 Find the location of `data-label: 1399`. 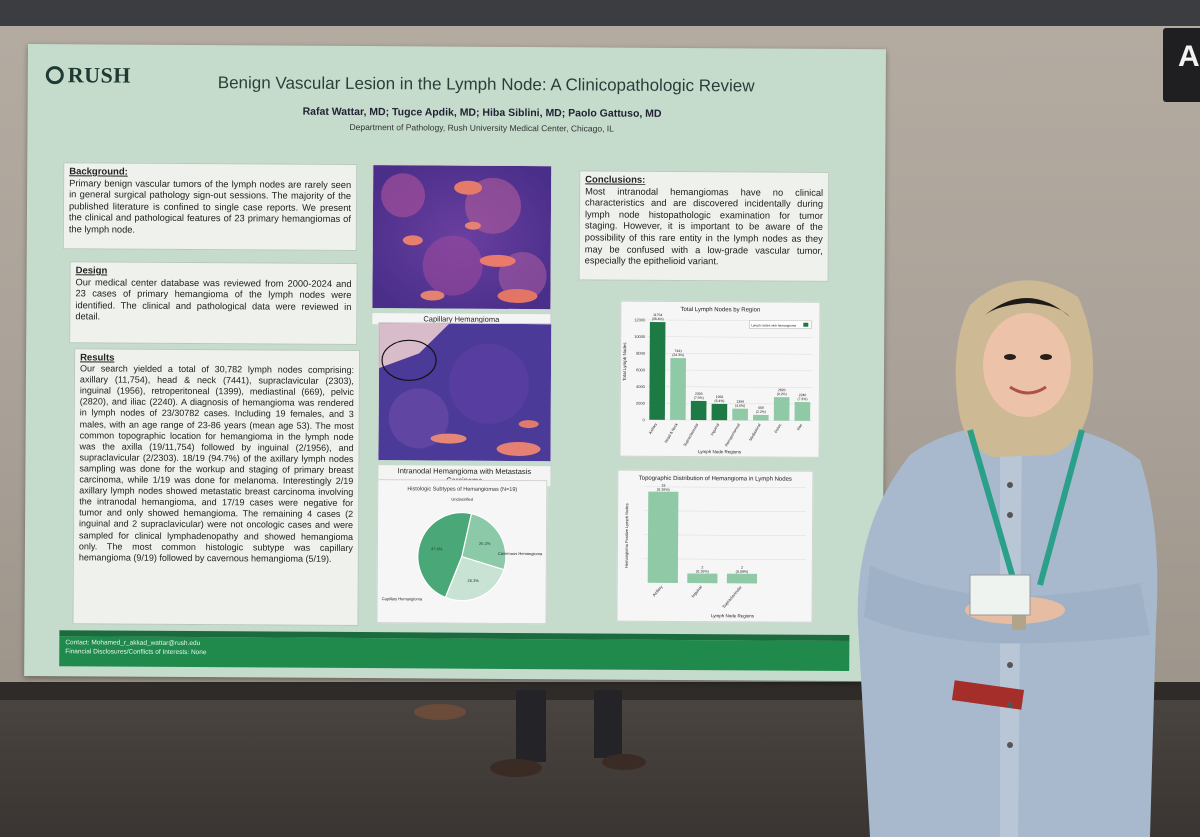

data-label: 1399 is located at coordinates (740, 402).